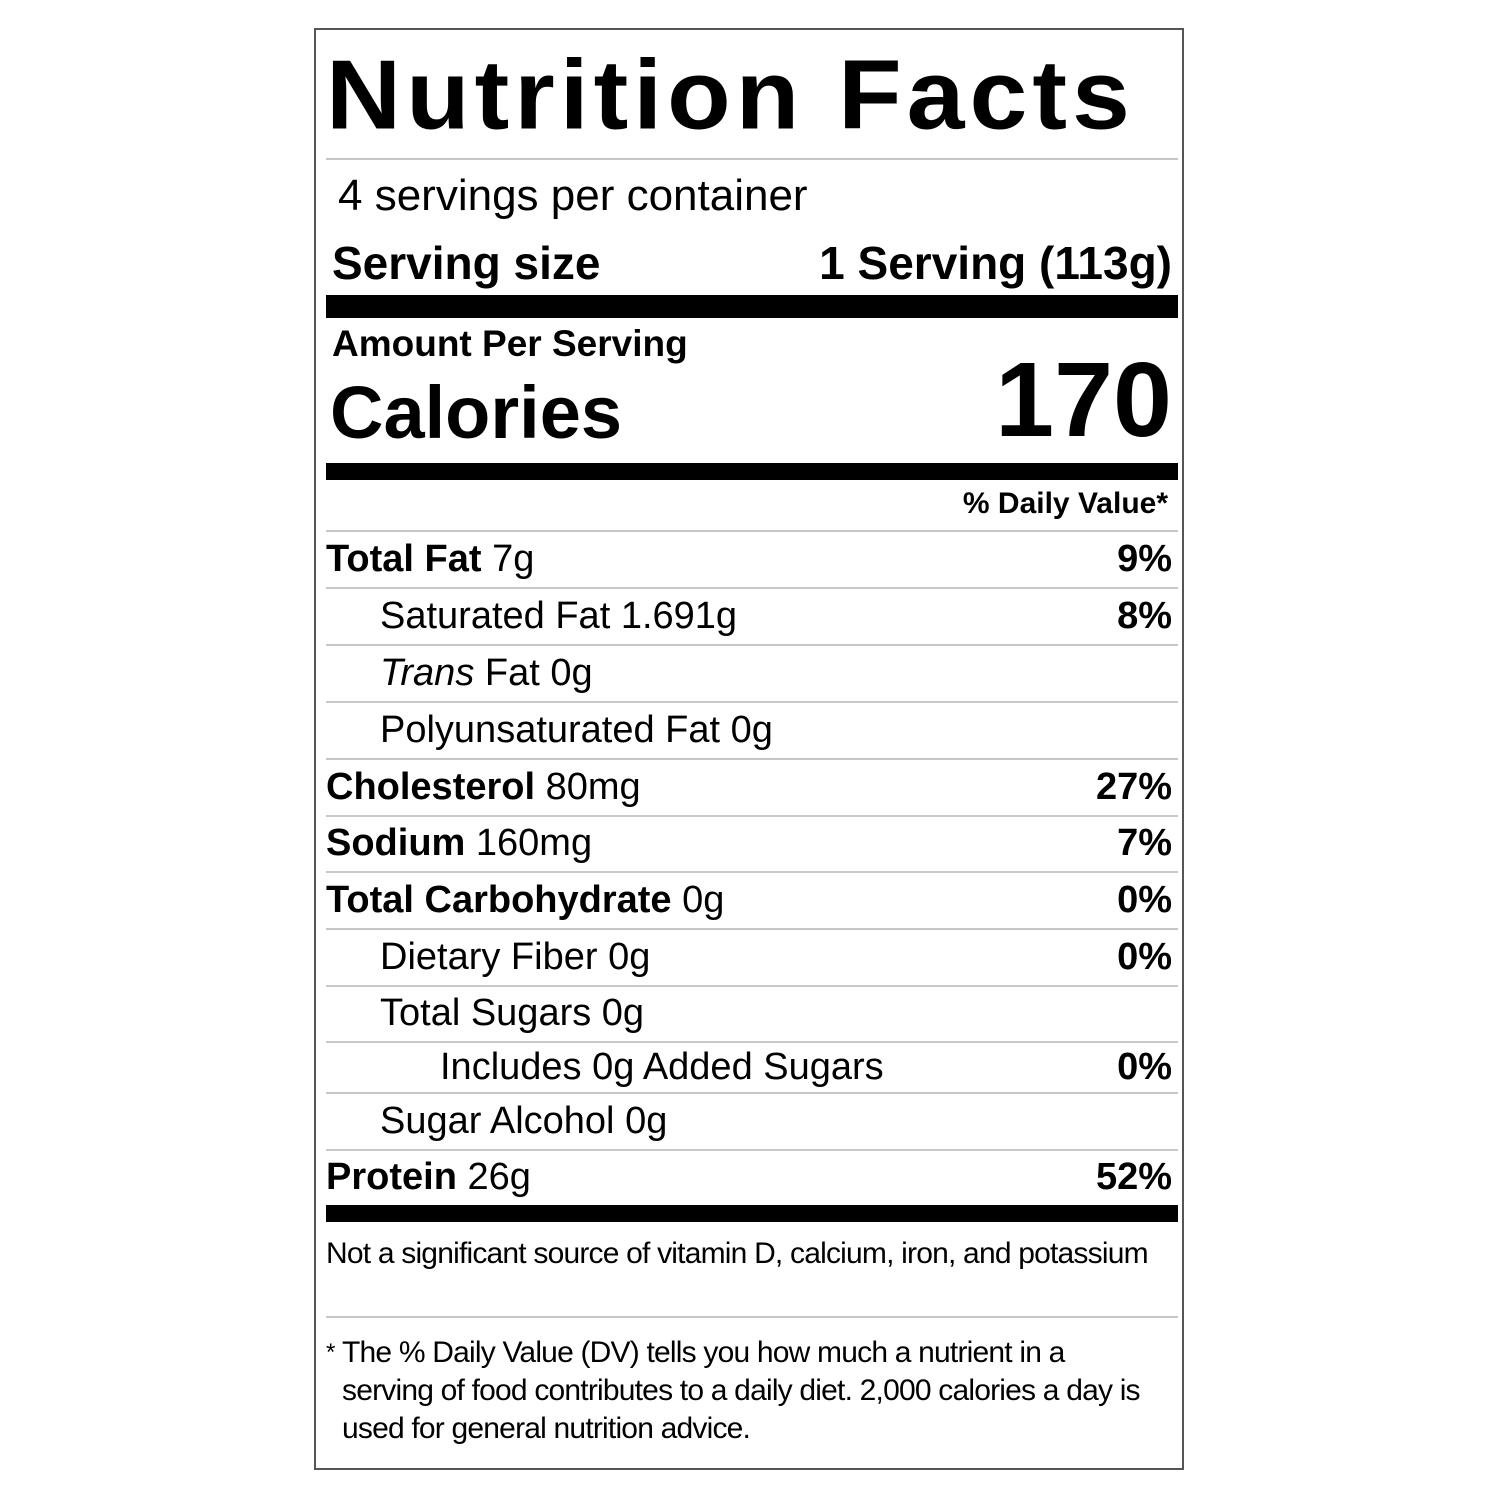 This screenshot has width=1500, height=1500. Describe the element at coordinates (497, 1120) in the screenshot. I see `nutrient-label: Sugar Alcohol` at that location.